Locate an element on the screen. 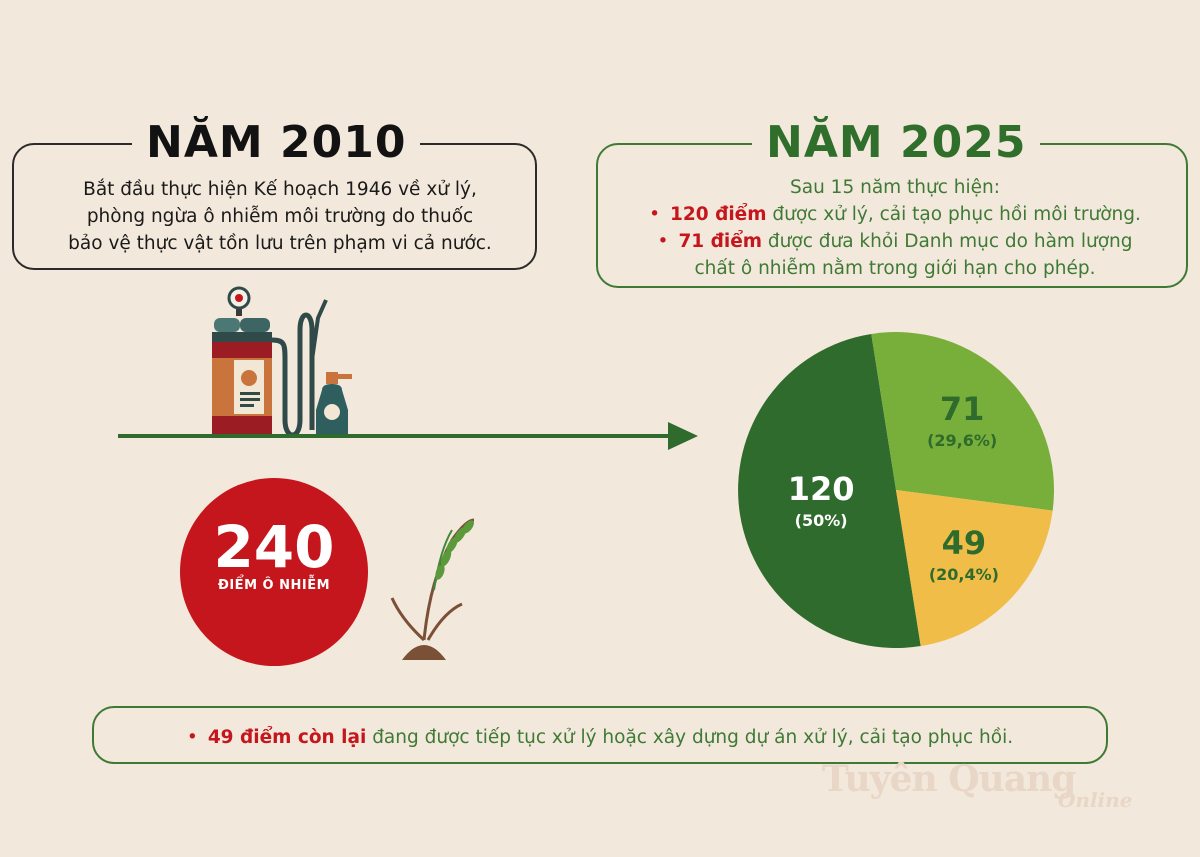 The image size is (1200, 857). spray-tank-icon is located at coordinates (242, 377).